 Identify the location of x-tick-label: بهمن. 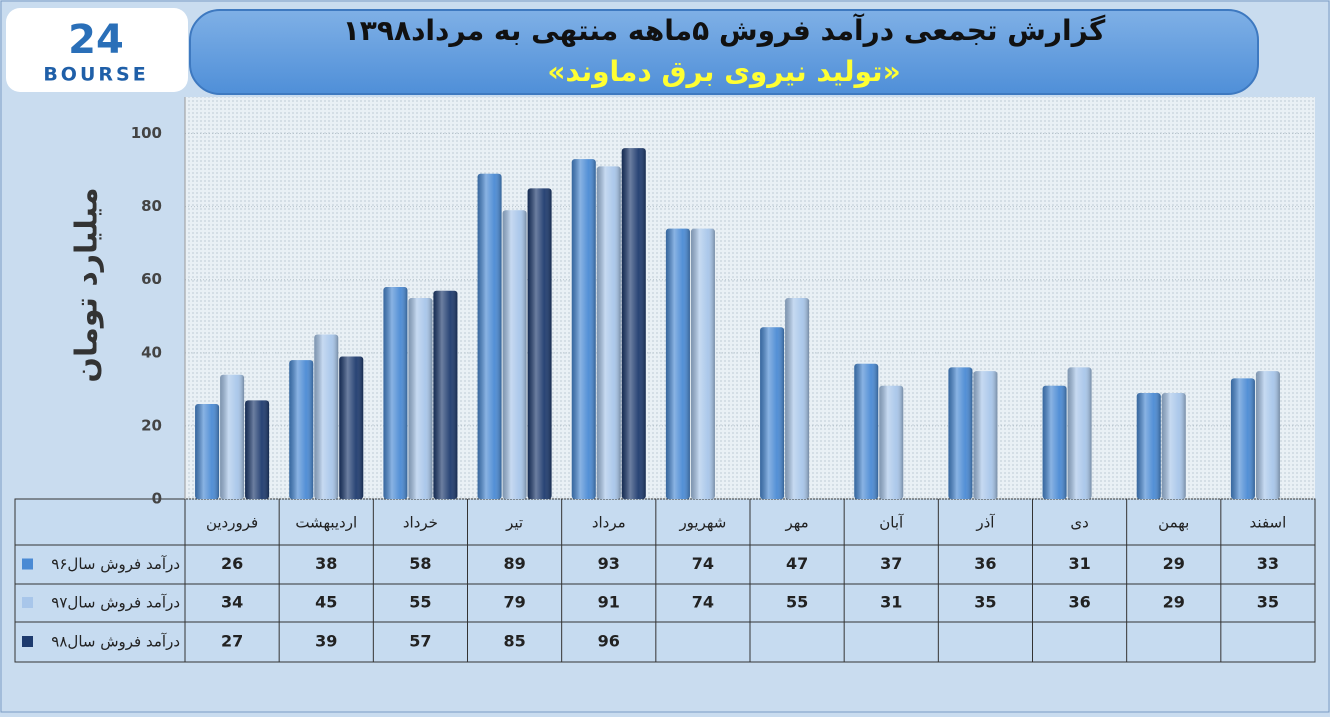
(1173, 523).